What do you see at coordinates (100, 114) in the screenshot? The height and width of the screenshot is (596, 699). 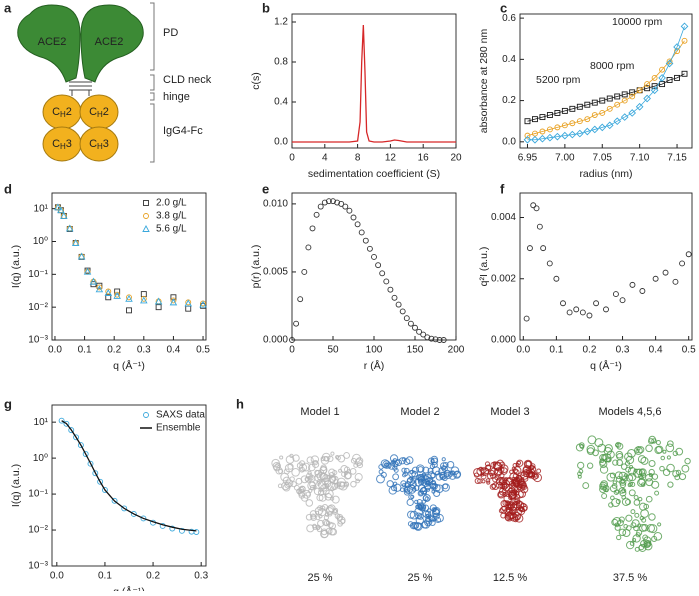 I see `fc-sub: H` at bounding box center [100, 114].